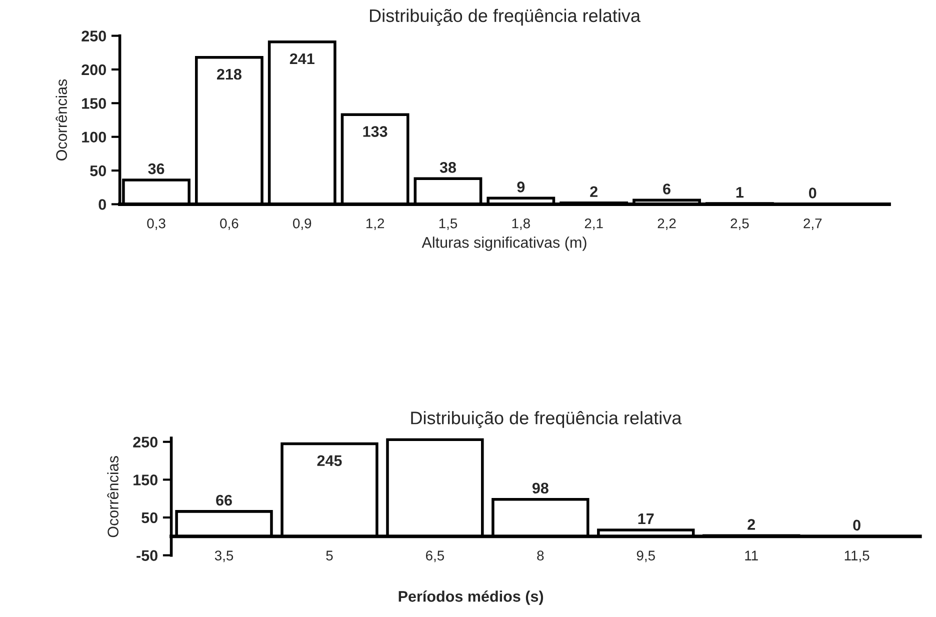  What do you see at coordinates (329, 460) in the screenshot?
I see `data-label: 245` at bounding box center [329, 460].